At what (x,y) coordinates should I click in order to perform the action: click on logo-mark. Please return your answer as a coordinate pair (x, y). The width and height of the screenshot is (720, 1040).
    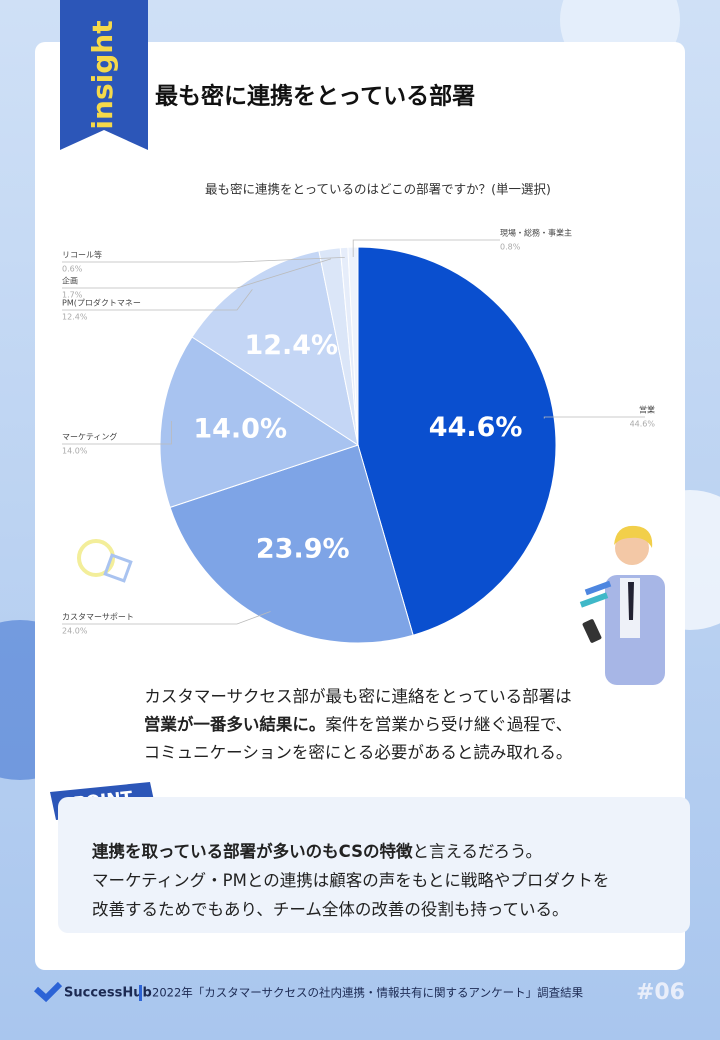
    Looking at the image, I should click on (48, 992).